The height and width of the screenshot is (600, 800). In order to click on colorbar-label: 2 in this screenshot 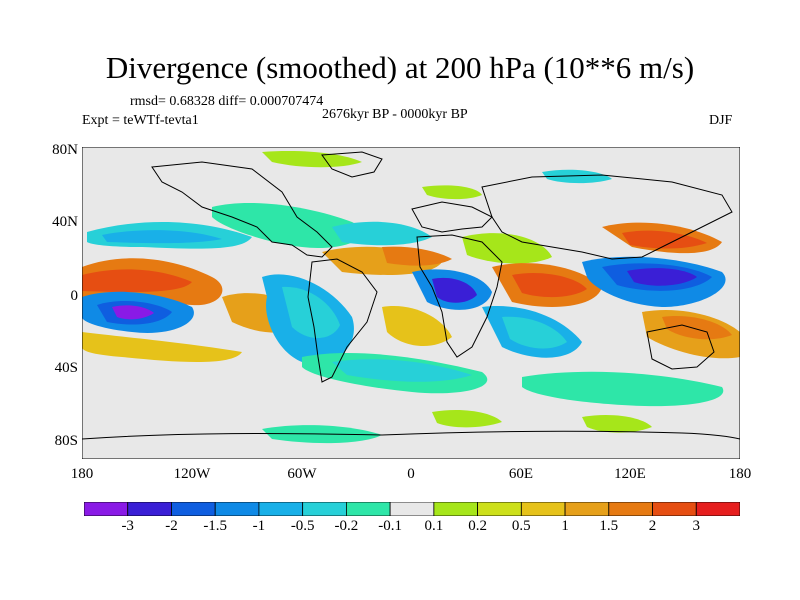, I will do `click(652, 526)`.